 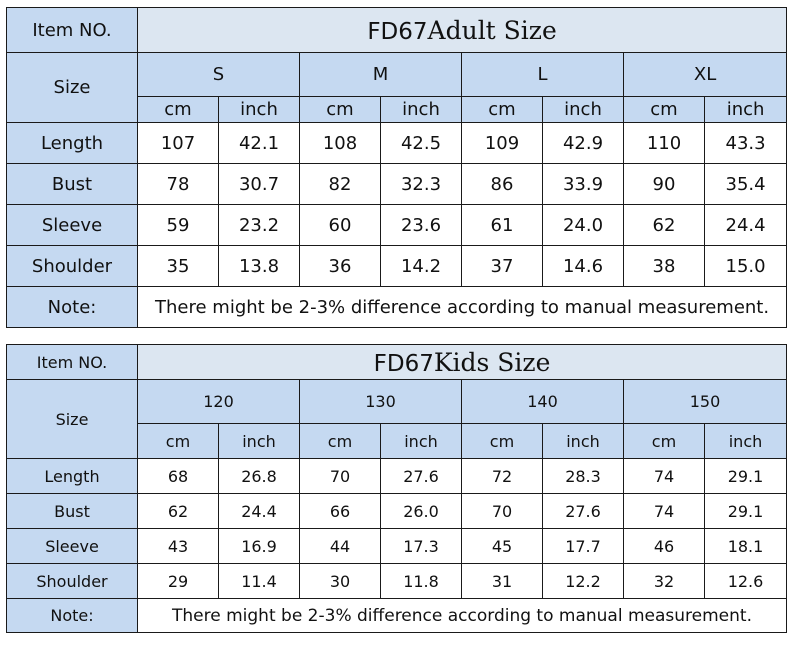 What do you see at coordinates (745, 476) in the screenshot?
I see `cell-value: 29.1` at bounding box center [745, 476].